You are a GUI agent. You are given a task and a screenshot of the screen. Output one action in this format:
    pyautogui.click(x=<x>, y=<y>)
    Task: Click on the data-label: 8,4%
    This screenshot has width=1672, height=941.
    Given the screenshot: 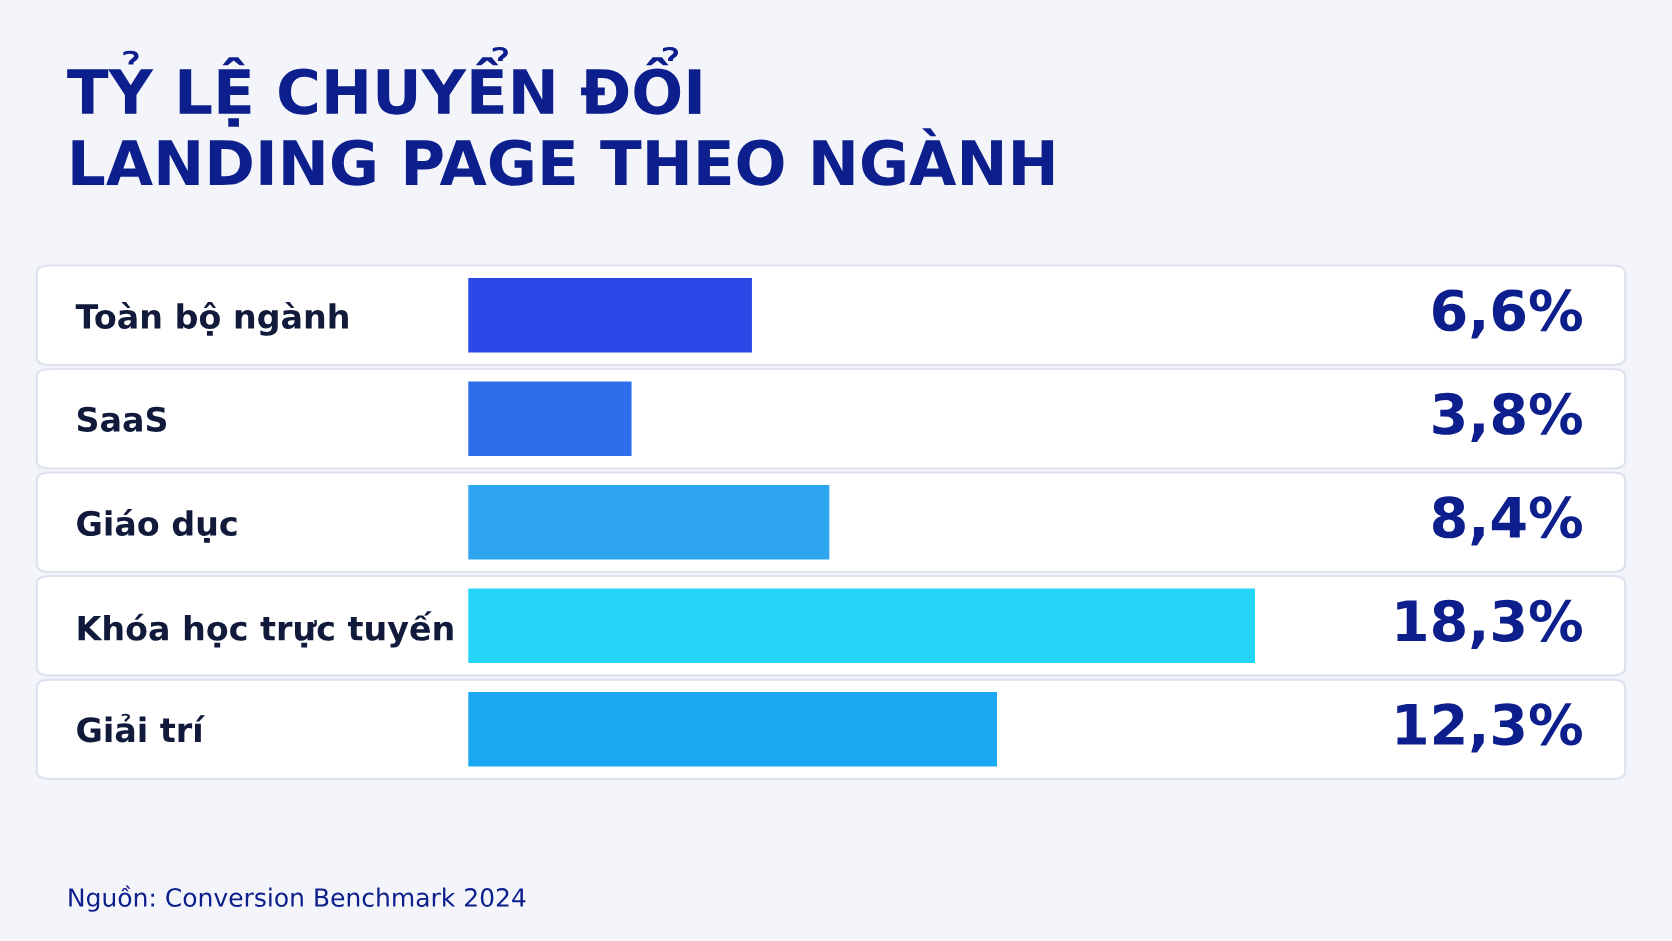 What is the action you would take?
    pyautogui.click(x=1507, y=521)
    